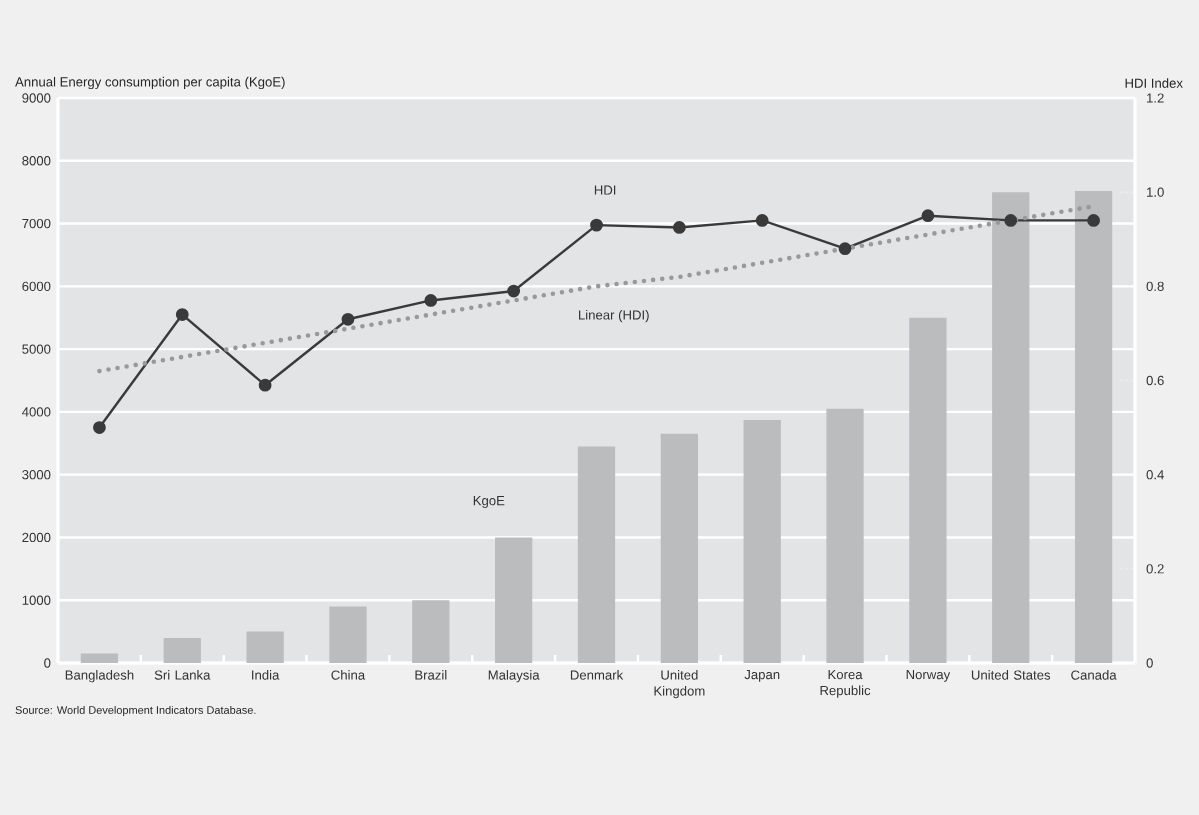  What do you see at coordinates (762, 676) in the screenshot?
I see `x-tick-label: Japan` at bounding box center [762, 676].